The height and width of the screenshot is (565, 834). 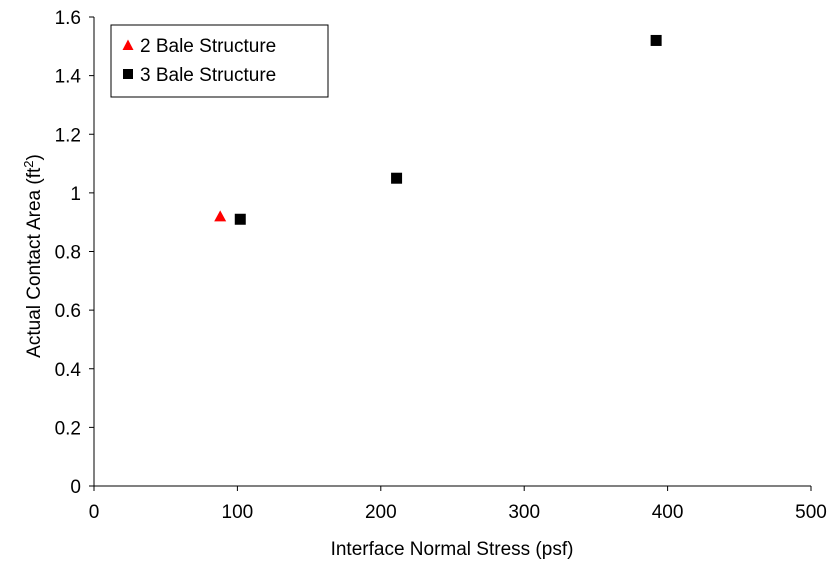 What do you see at coordinates (458, 504) in the screenshot?
I see `x-axis-ticks: 0 100 200 300 400 500` at bounding box center [458, 504].